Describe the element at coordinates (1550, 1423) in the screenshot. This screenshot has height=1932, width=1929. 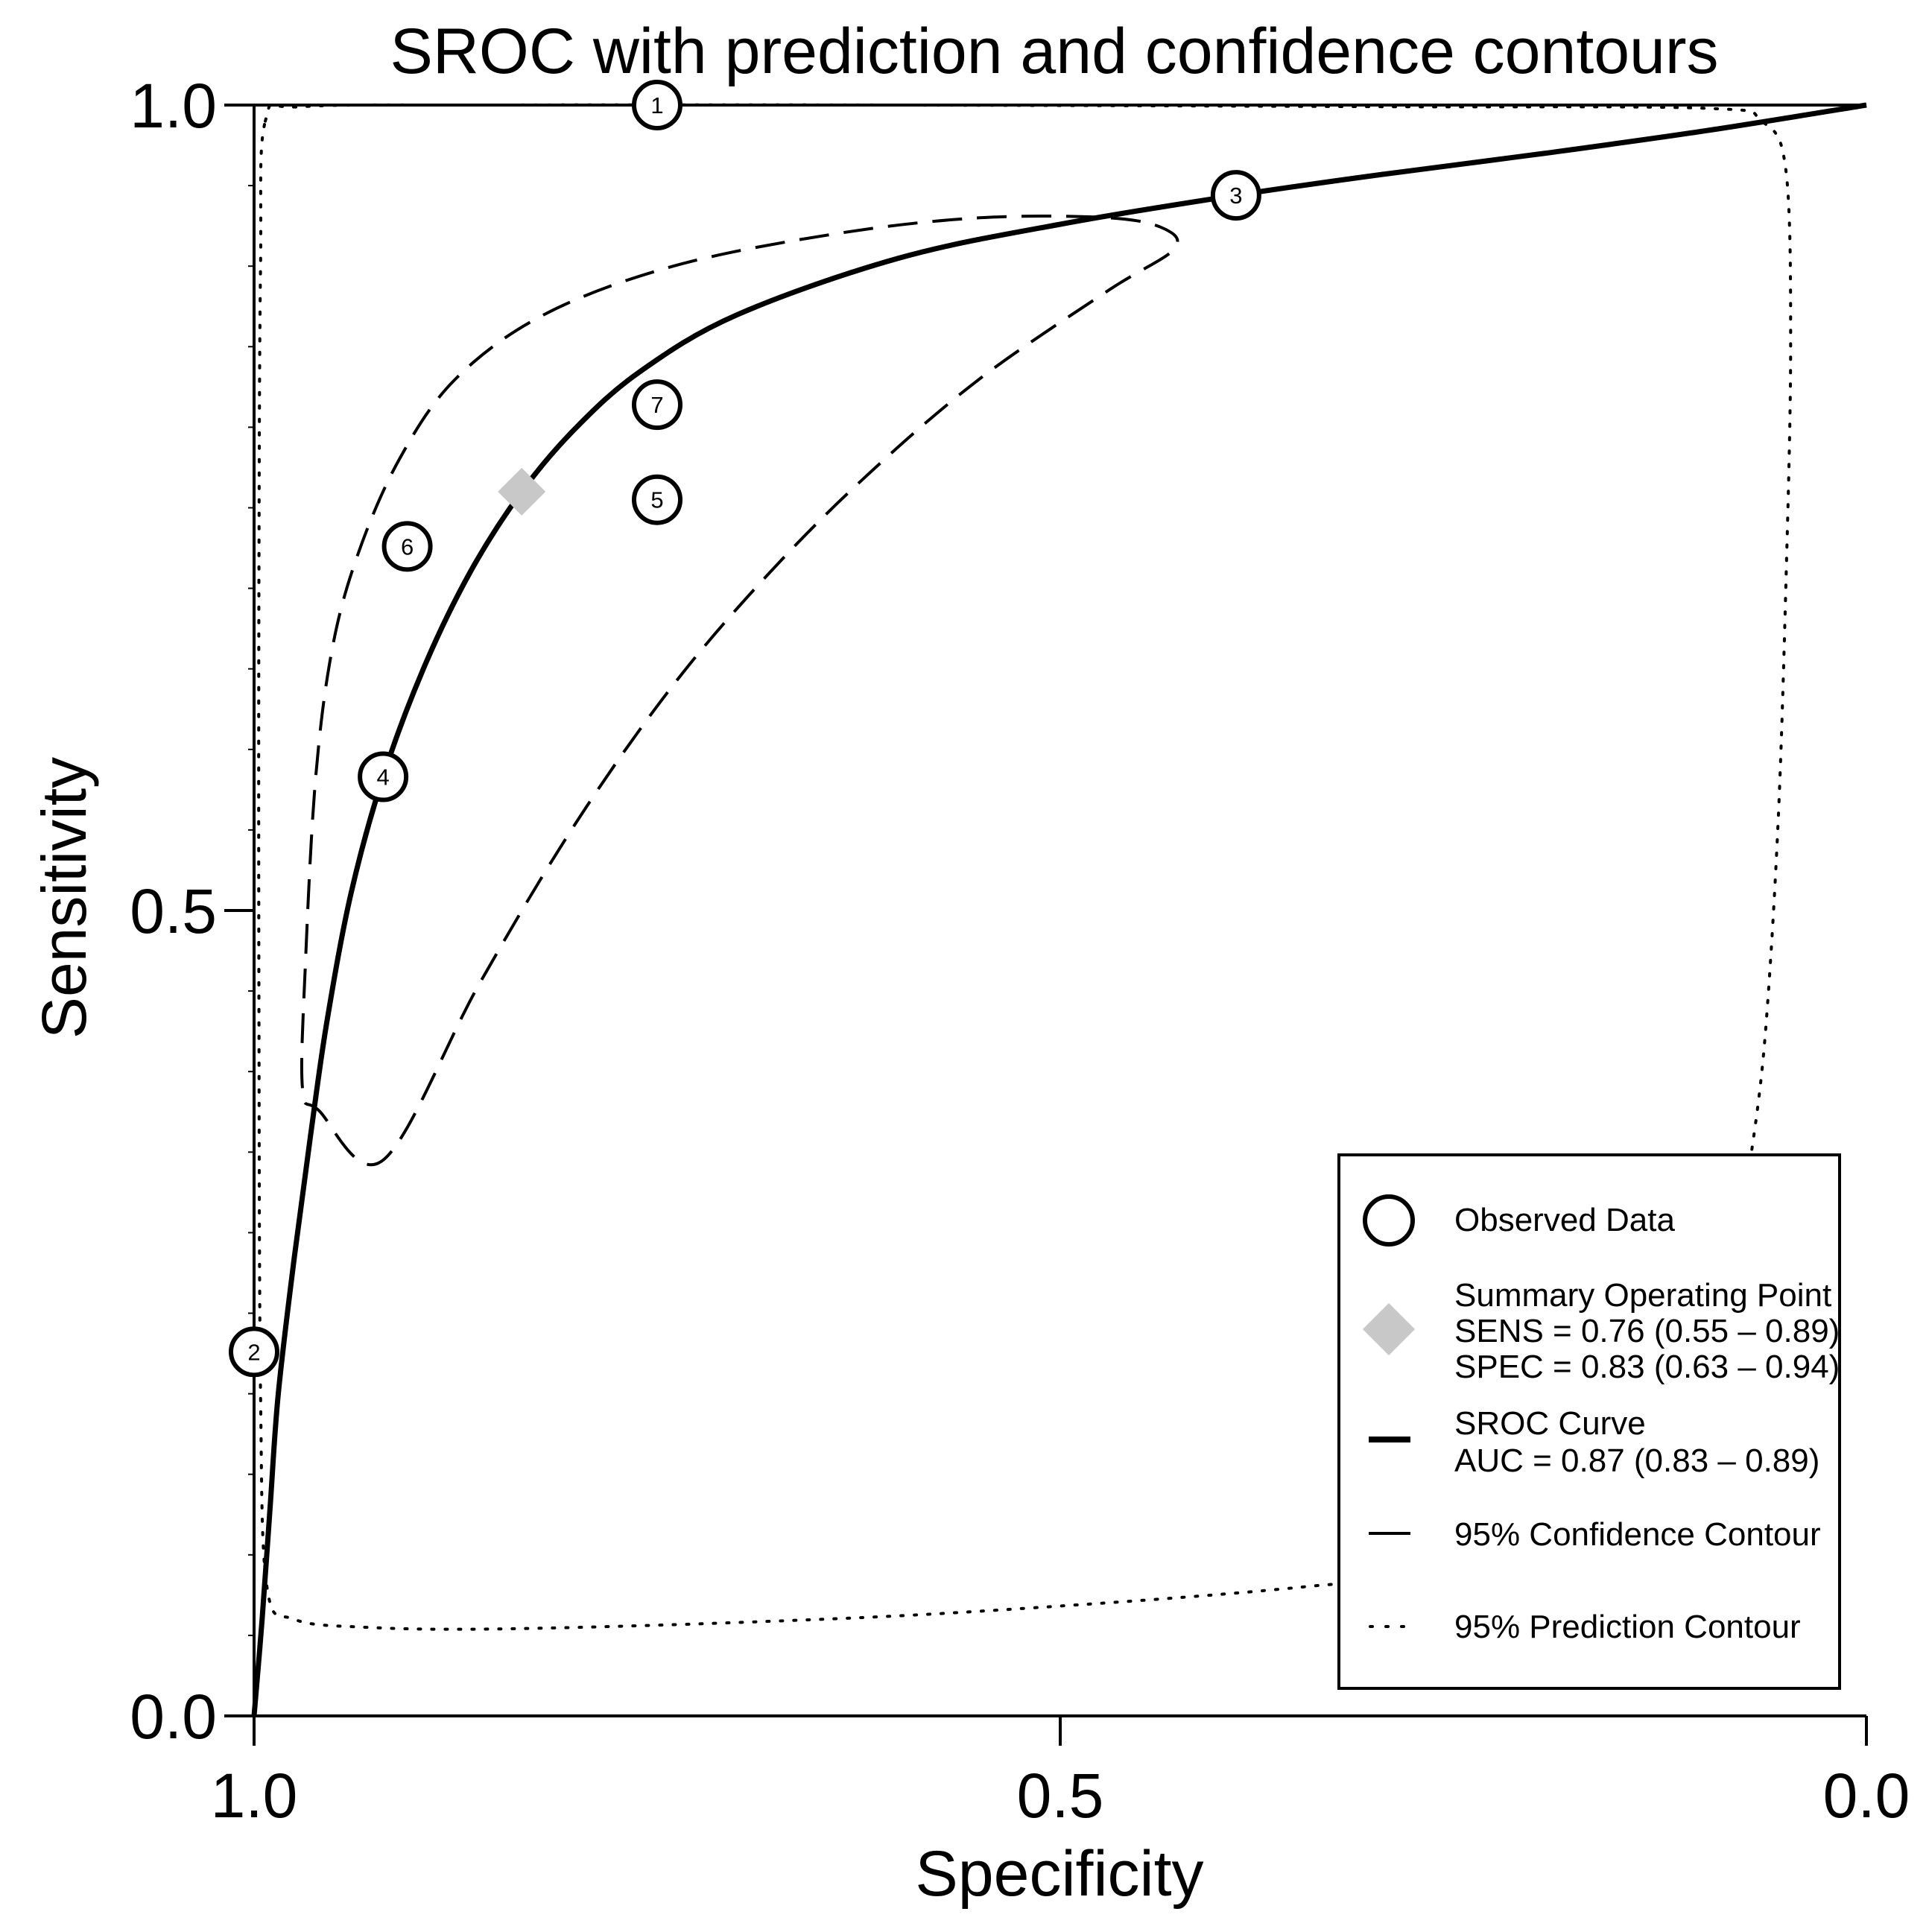
I see `legend-curve-title: SROC Curve` at that location.